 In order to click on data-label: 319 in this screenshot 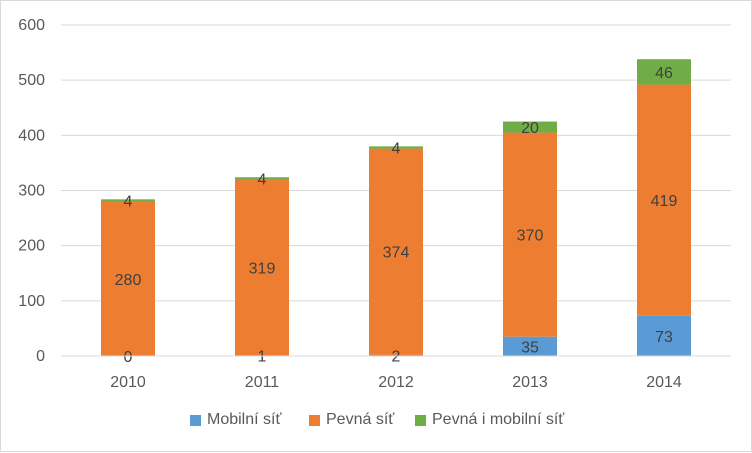, I will do `click(262, 268)`.